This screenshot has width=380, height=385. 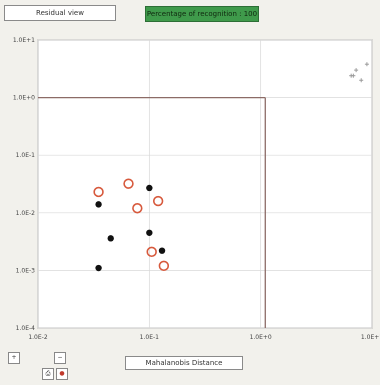 What do you see at coordinates (25, 270) in the screenshot?
I see `y-tick-label: 1.0E-3` at bounding box center [25, 270].